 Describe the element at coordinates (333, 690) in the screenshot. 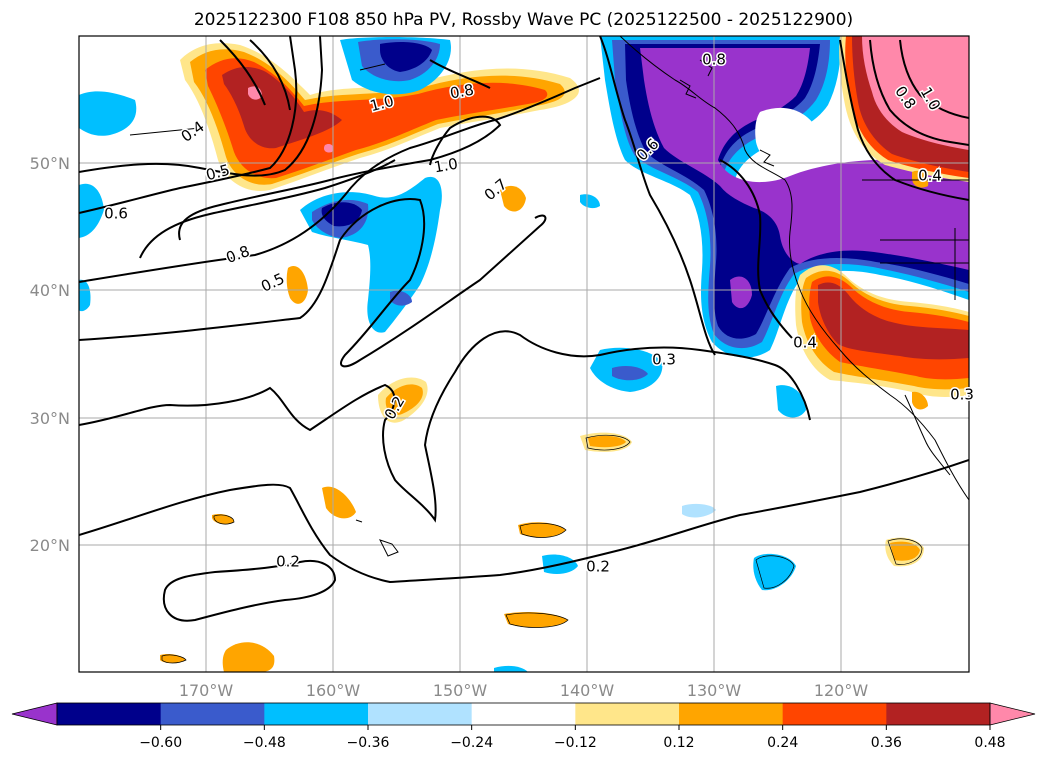

I see `lon-label-160w: 160°W` at that location.